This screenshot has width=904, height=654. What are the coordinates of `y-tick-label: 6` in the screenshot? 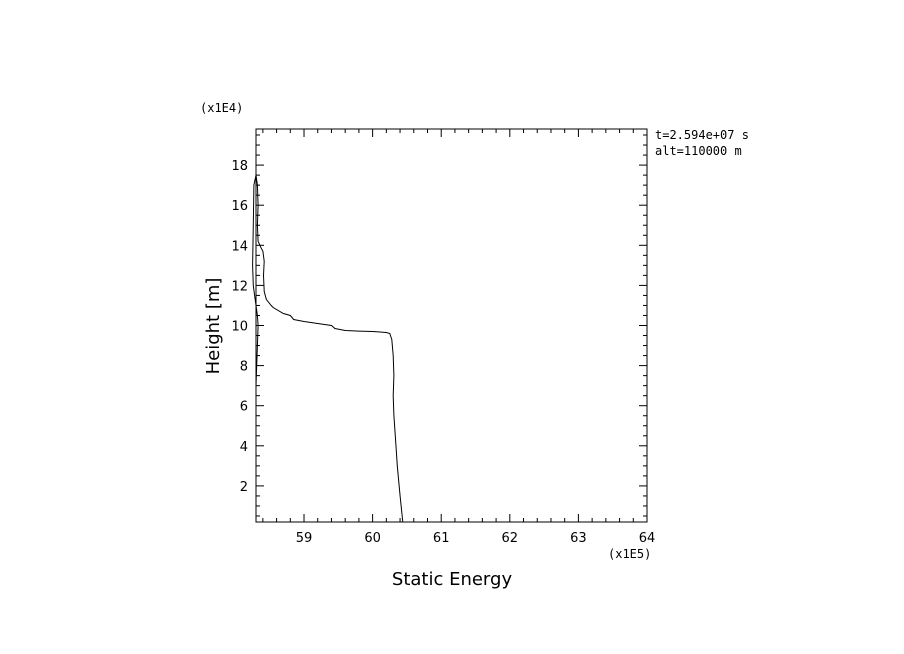 It's located at (244, 407).